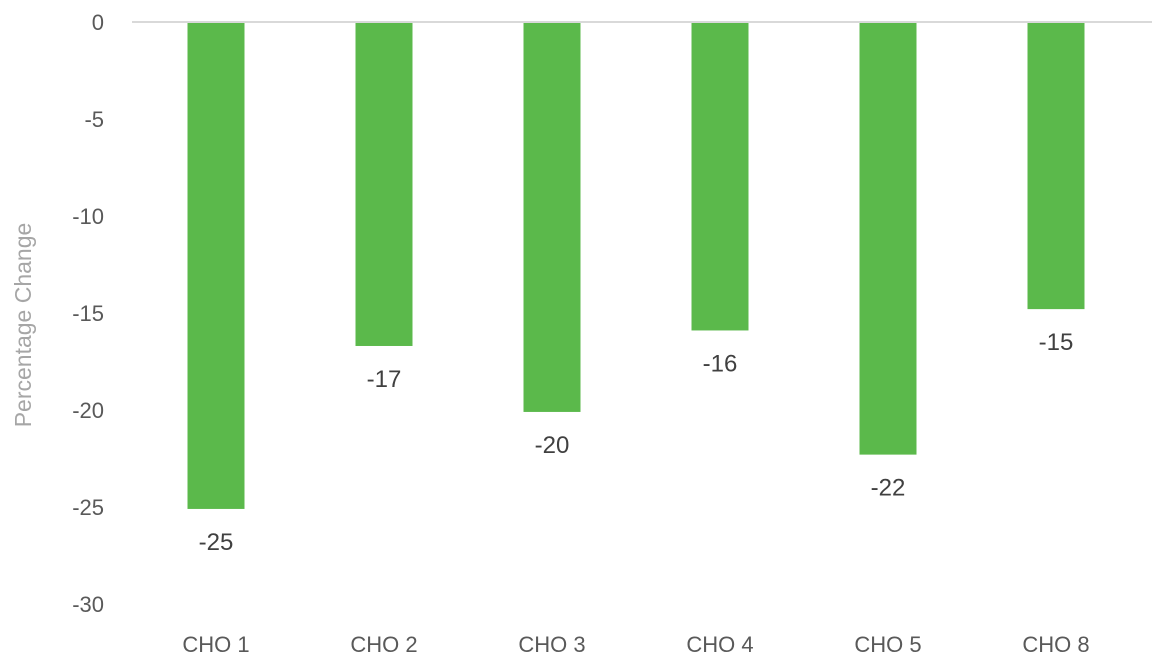 The width and height of the screenshot is (1158, 662). I want to click on y-tick-label: -30, so click(88, 604).